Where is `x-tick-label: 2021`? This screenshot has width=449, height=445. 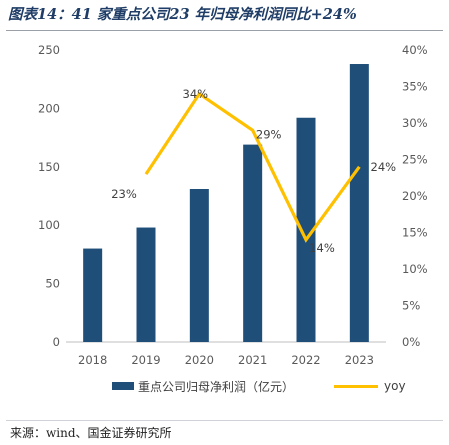
x-tick-label: 2021 is located at coordinates (252, 360).